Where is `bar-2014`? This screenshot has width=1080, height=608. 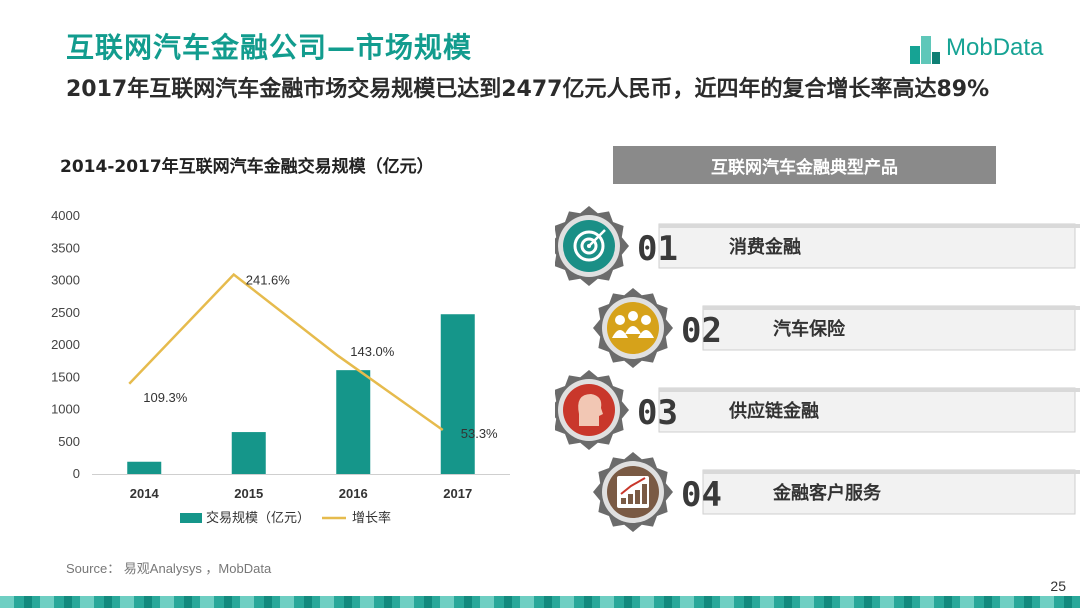
bar-2014 is located at coordinates (144, 467).